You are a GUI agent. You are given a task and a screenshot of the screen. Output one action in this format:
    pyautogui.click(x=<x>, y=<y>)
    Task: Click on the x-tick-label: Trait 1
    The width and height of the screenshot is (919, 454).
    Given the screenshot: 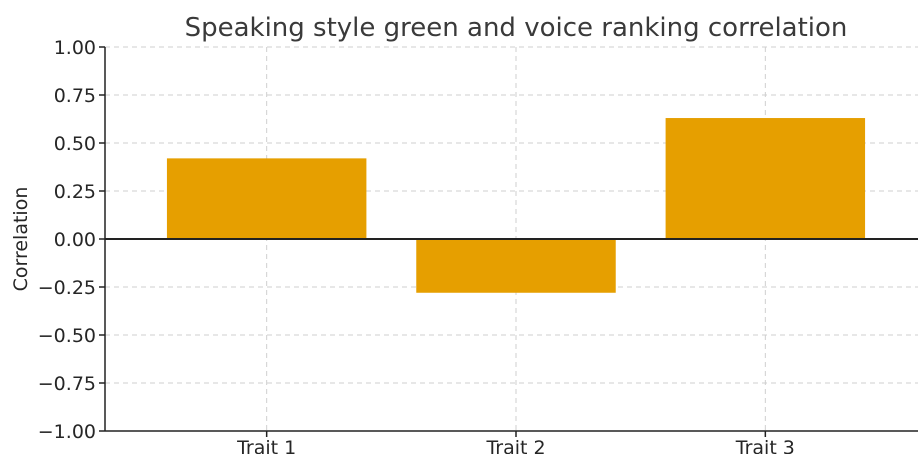 What is the action you would take?
    pyautogui.click(x=266, y=445)
    